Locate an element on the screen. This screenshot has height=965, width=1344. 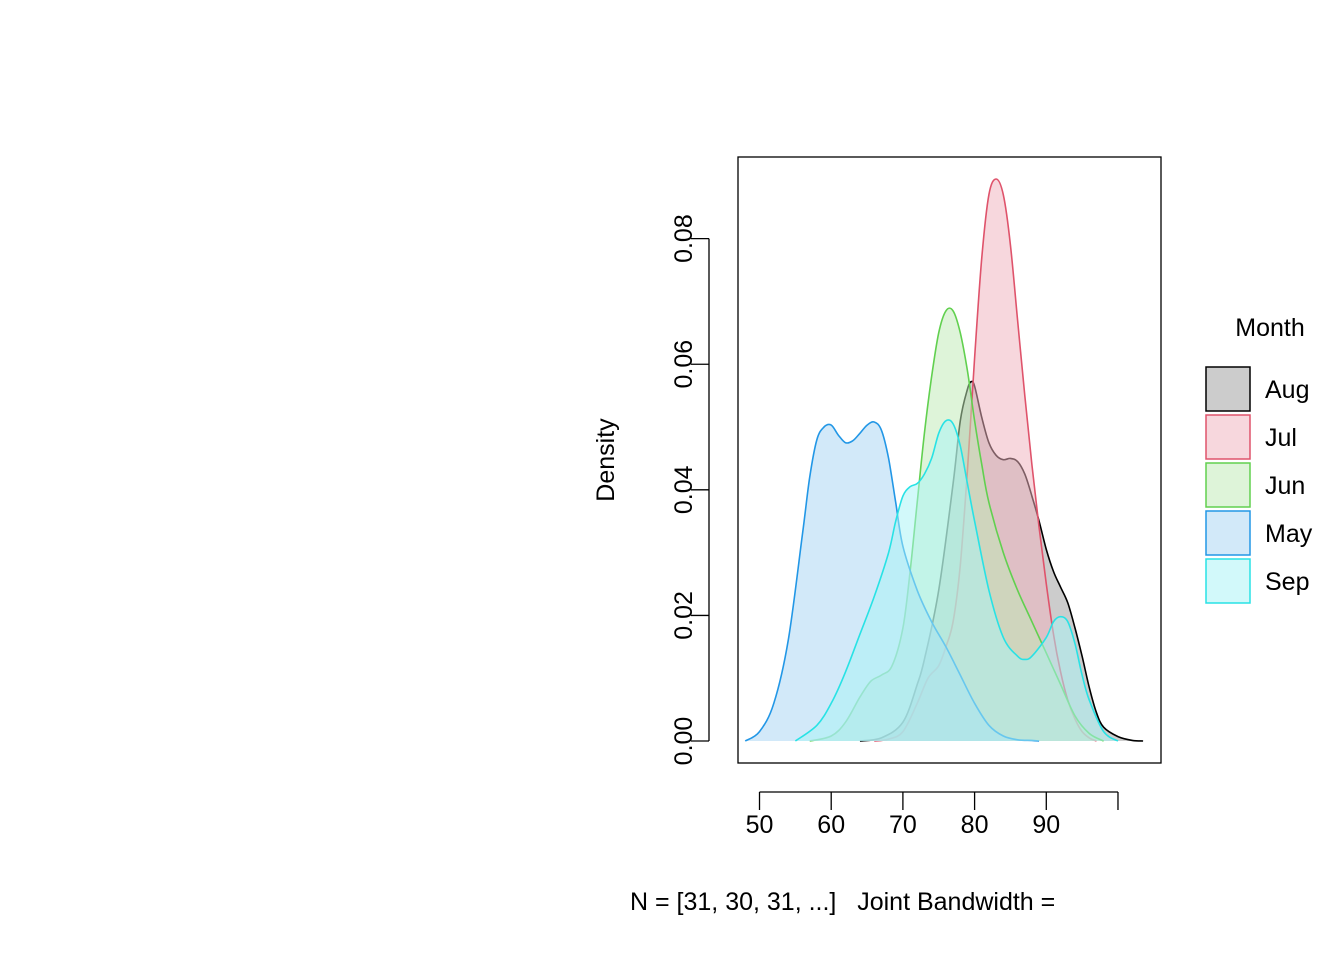
legend-swatch-jul is located at coordinates (1228, 437).